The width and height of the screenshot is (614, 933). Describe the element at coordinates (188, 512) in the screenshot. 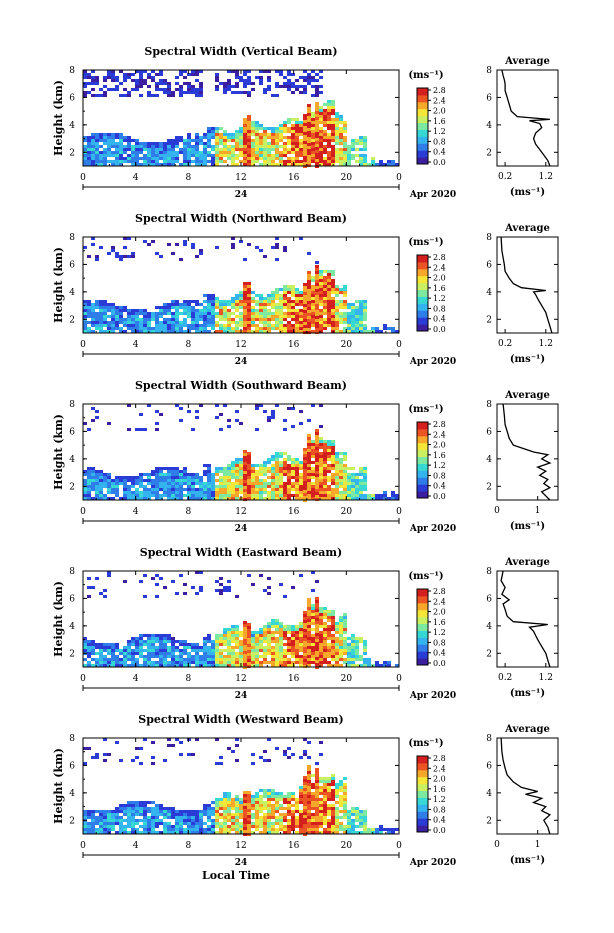

I see `x-tick-label: 8` at that location.